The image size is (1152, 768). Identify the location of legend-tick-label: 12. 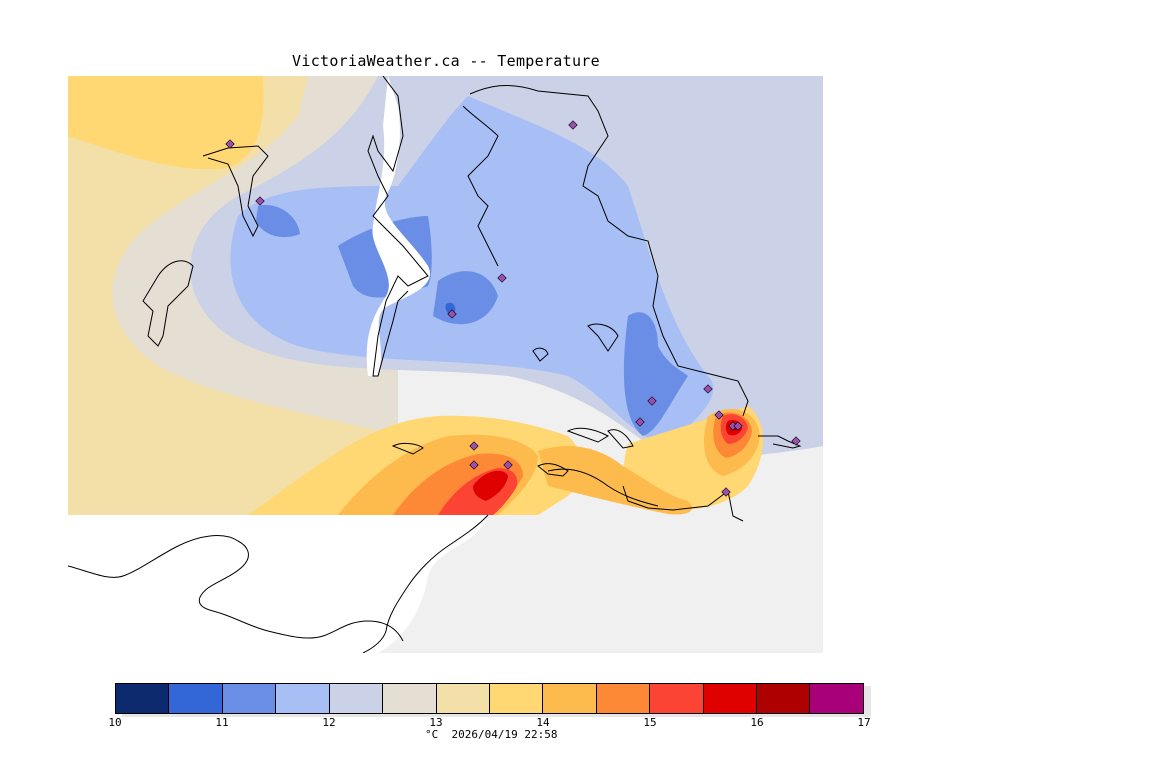
(329, 722).